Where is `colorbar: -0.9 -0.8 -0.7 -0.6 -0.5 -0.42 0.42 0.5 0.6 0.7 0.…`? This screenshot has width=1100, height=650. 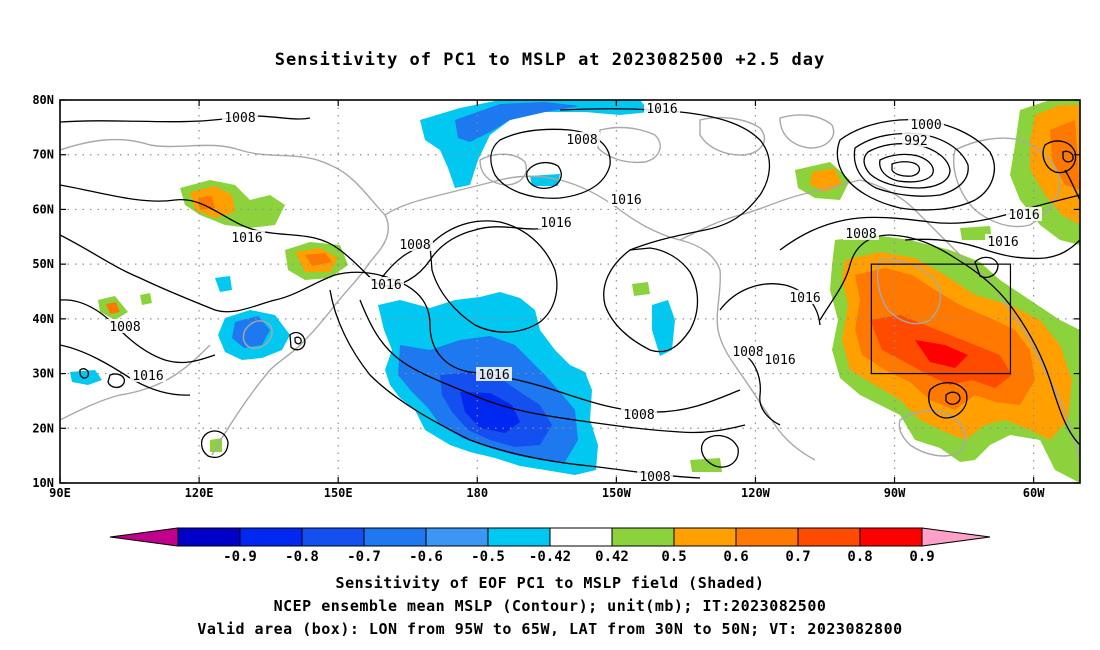
colorbar: -0.9 -0.8 -0.7 -0.6 -0.5 -0.42 0.42 0.5 0.6 0.7 0.… is located at coordinates (550, 546).